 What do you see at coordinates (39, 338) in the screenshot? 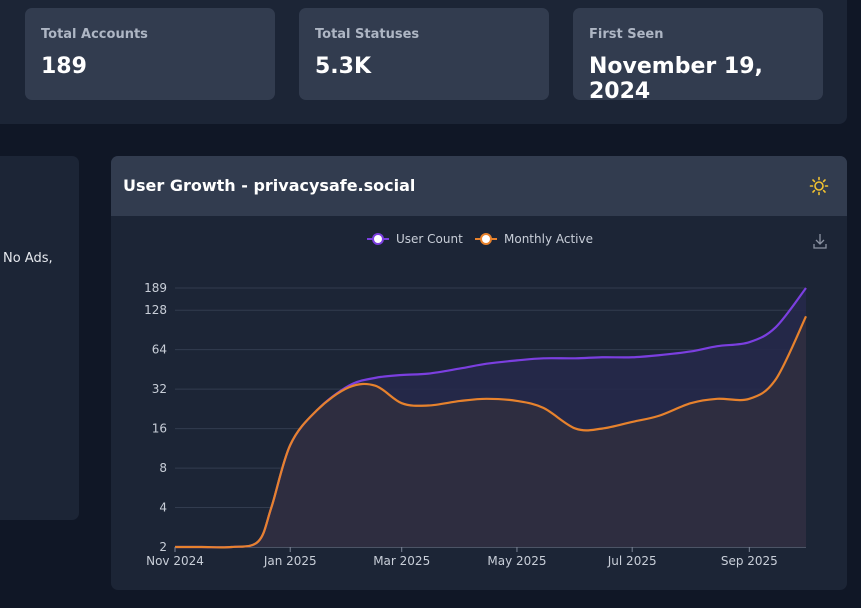
I see `info-panel: No Ads,` at bounding box center [39, 338].